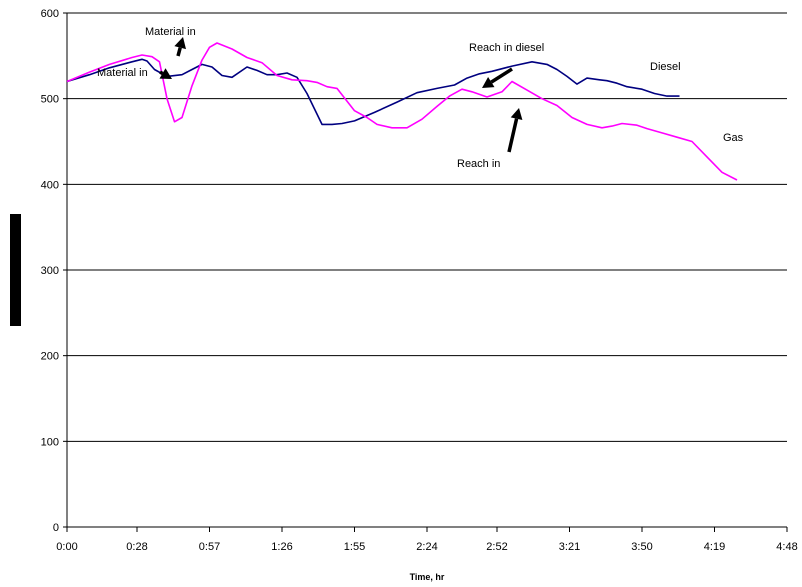  What do you see at coordinates (506, 48) in the screenshot?
I see `annotation-reach-in-diesel: Reach in diesel` at bounding box center [506, 48].